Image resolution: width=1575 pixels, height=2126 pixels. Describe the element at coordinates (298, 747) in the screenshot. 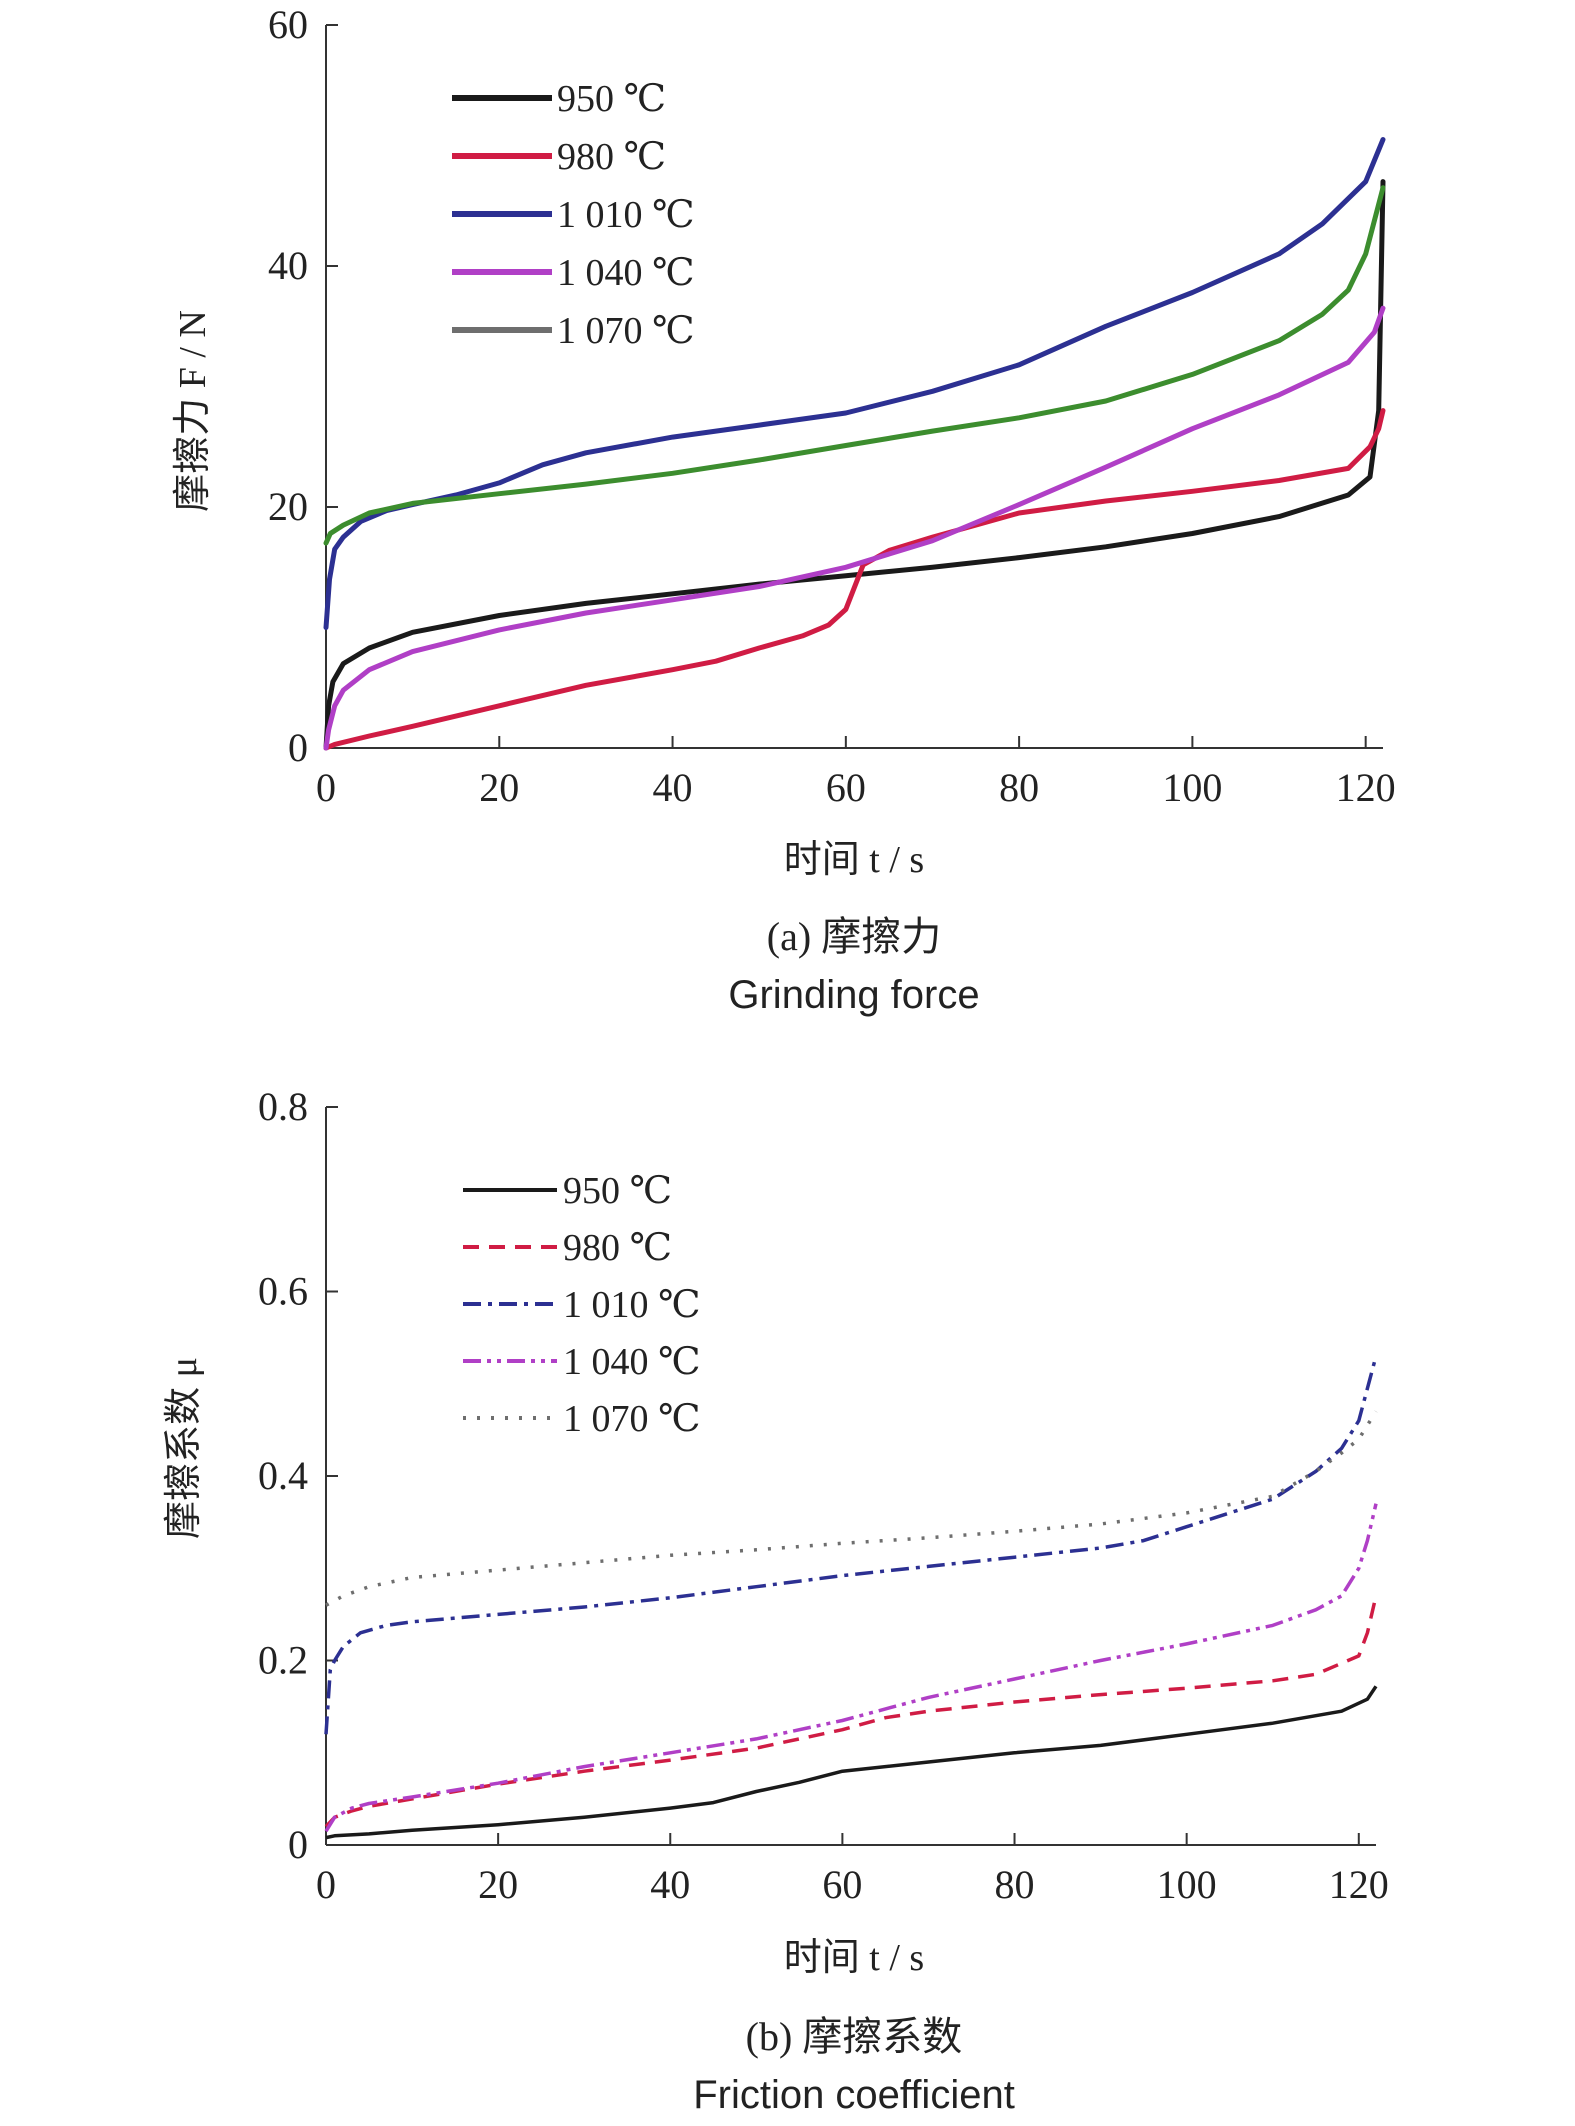

I see `force-y-tick-label: 0` at that location.